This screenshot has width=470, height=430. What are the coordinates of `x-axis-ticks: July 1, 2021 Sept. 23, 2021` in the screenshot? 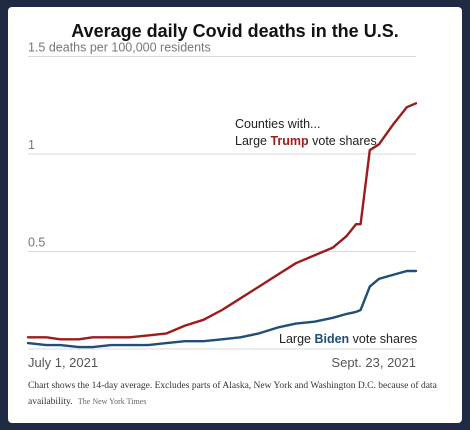 It's located at (222, 362).